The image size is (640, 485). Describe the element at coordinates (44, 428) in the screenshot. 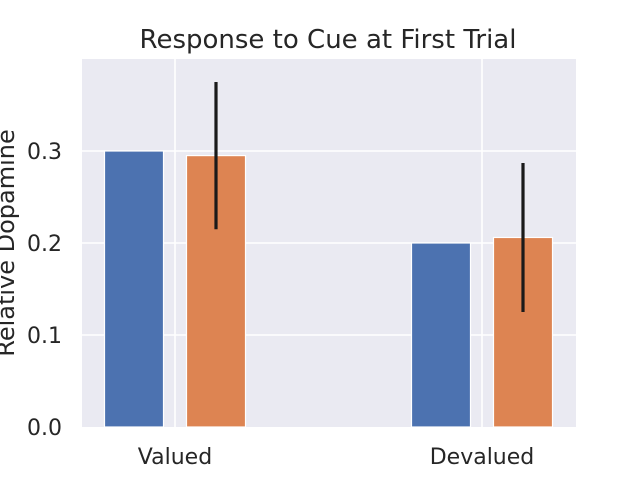

I see `y-tick-label: 0.0` at that location.